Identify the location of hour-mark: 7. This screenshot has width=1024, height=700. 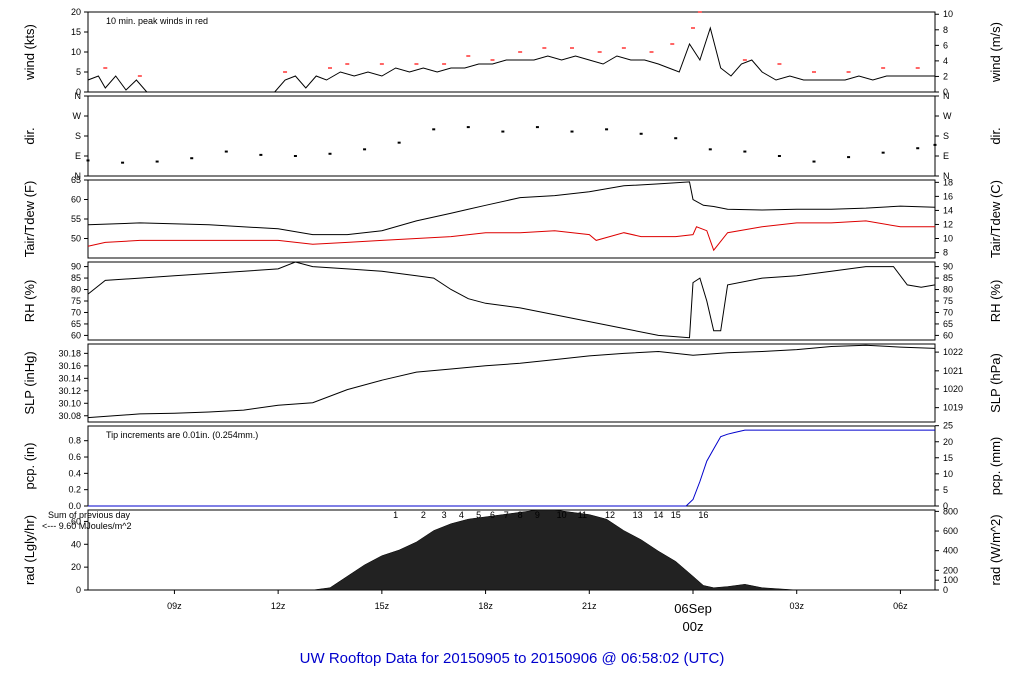
(506, 515).